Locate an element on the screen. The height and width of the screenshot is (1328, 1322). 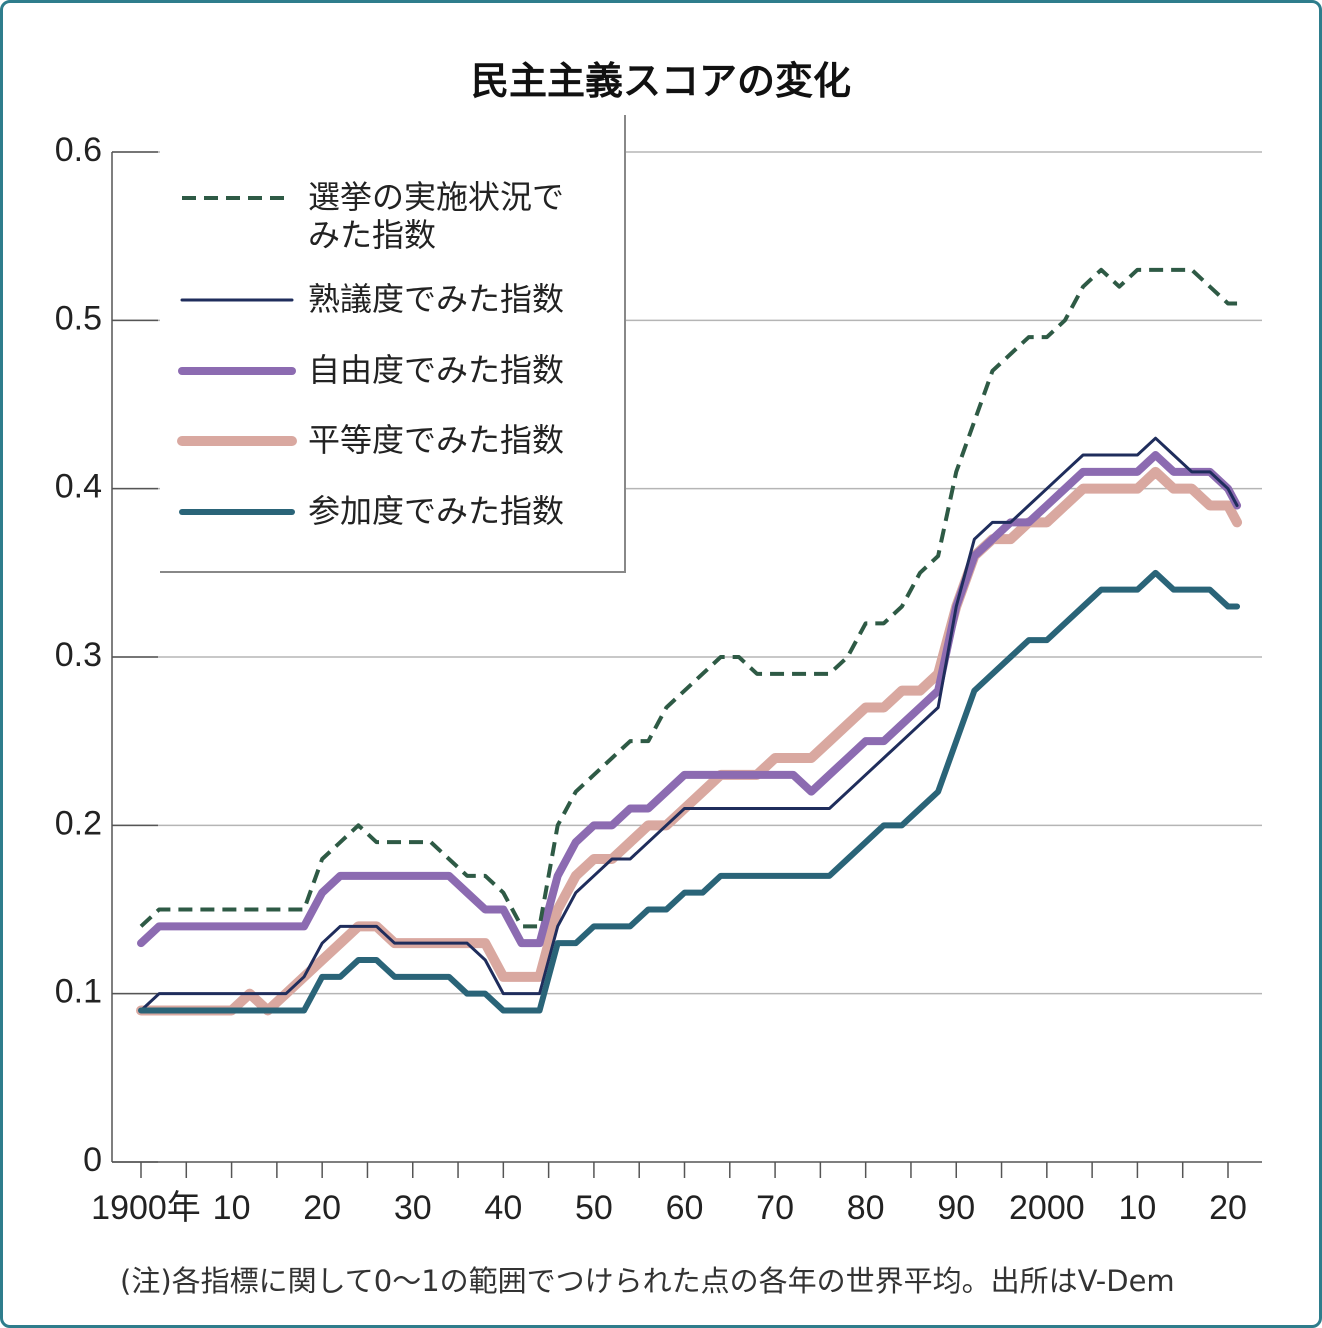
x-tick-label: 30 is located at coordinates (413, 1208).